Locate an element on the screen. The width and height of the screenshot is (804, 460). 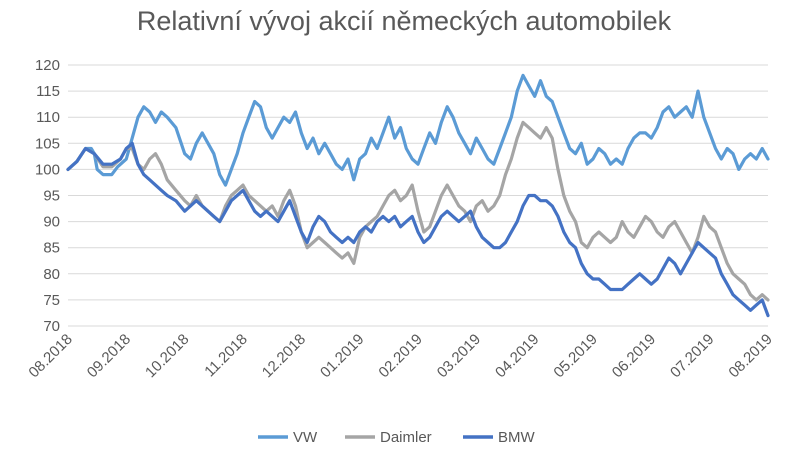
y-tick-label: 110 is located at coordinates (48, 117).